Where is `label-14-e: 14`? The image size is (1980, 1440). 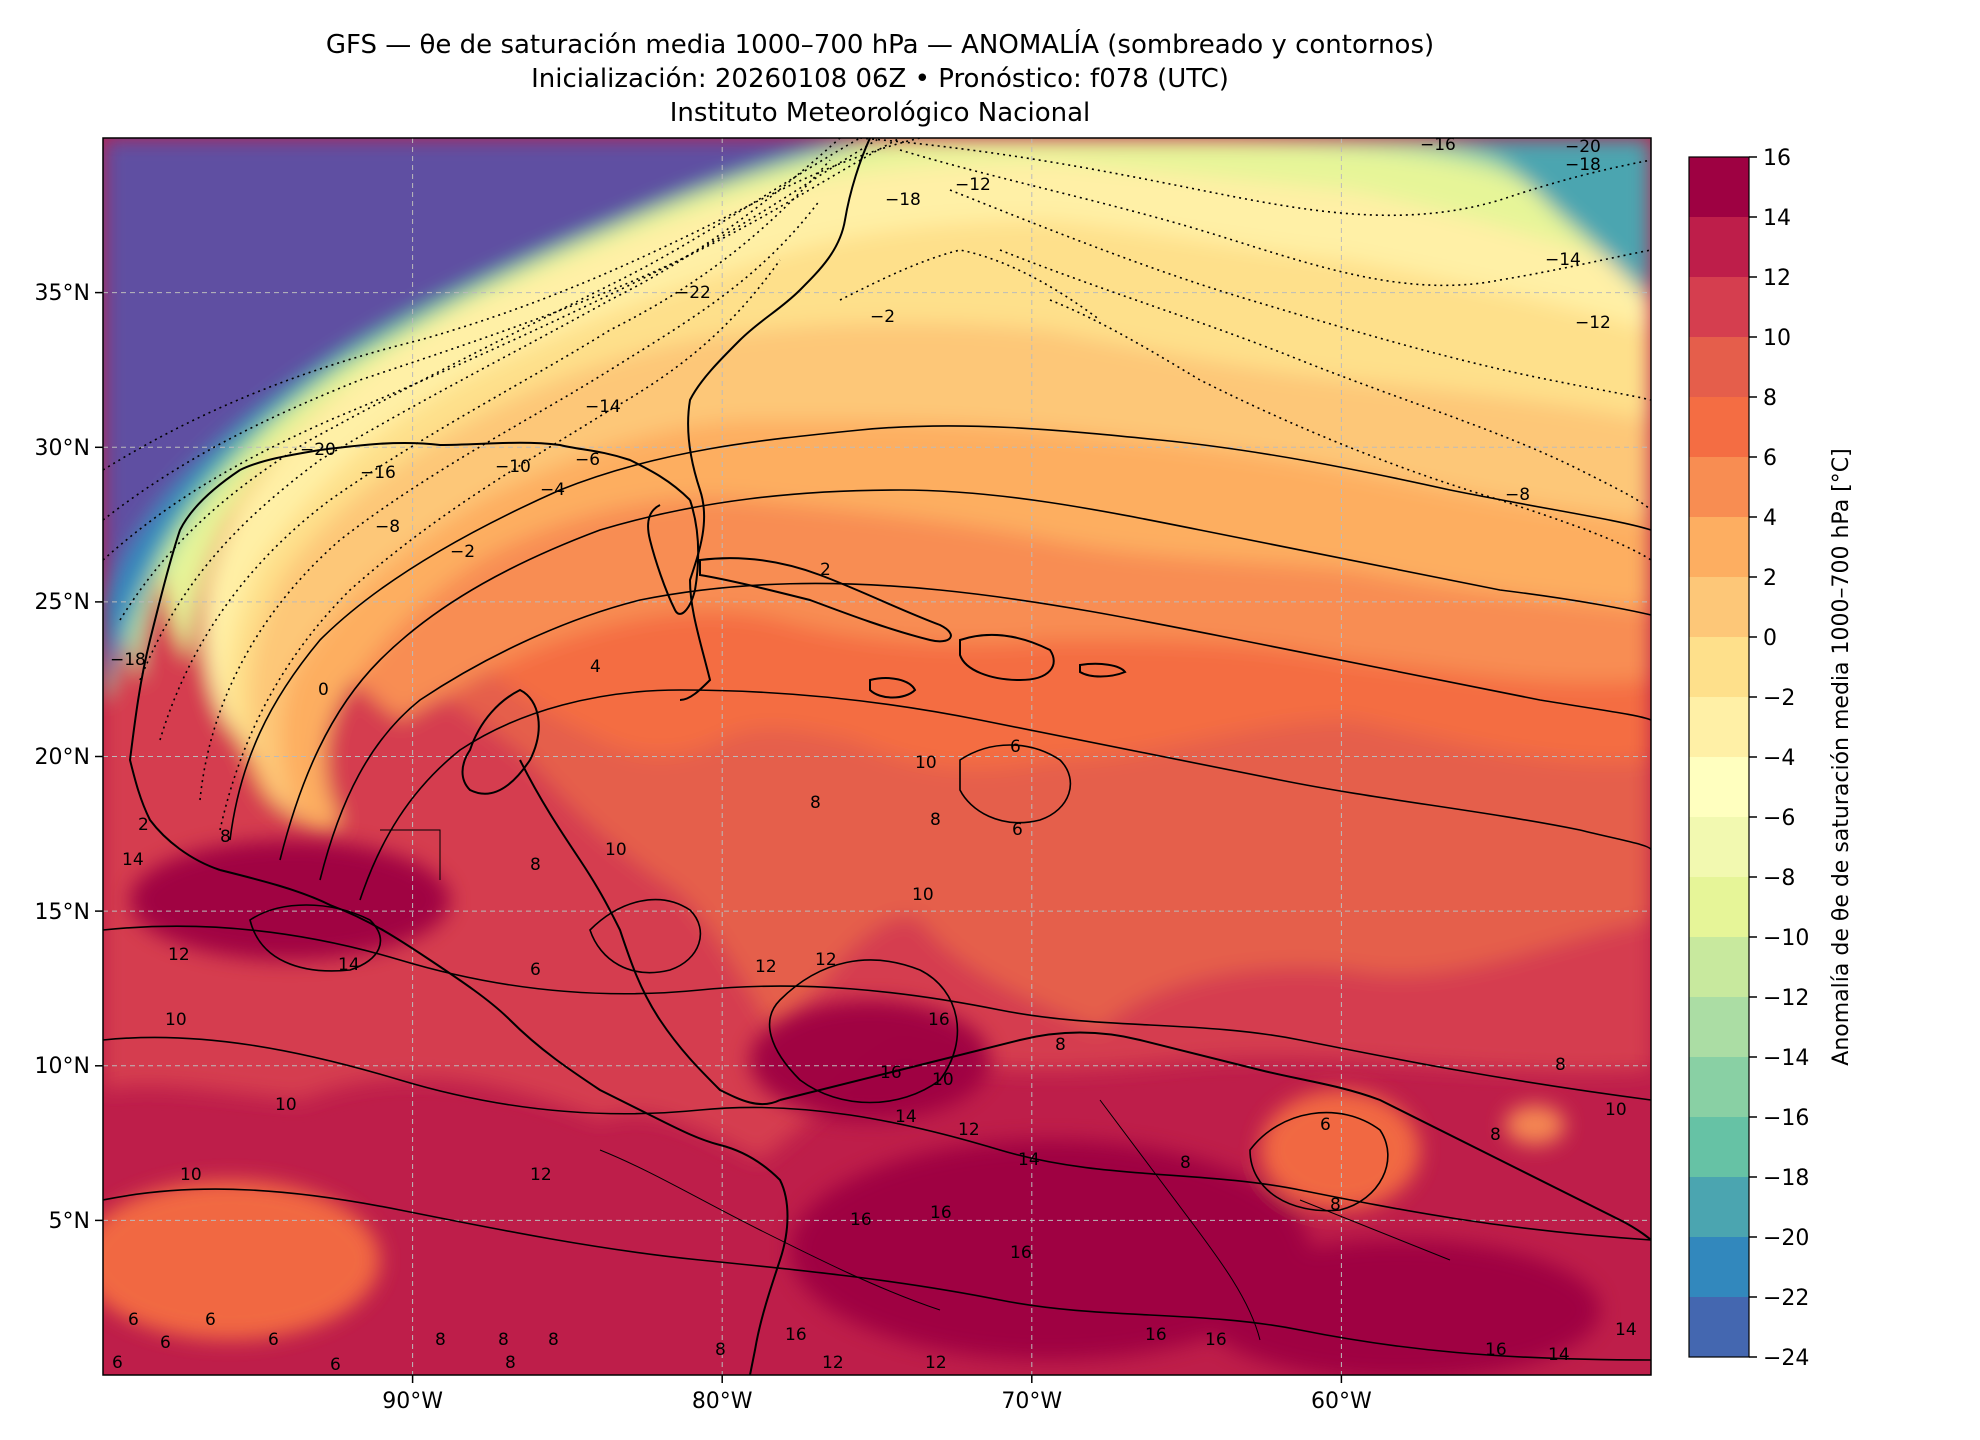 label-14-e: 14 is located at coordinates (1559, 1355).